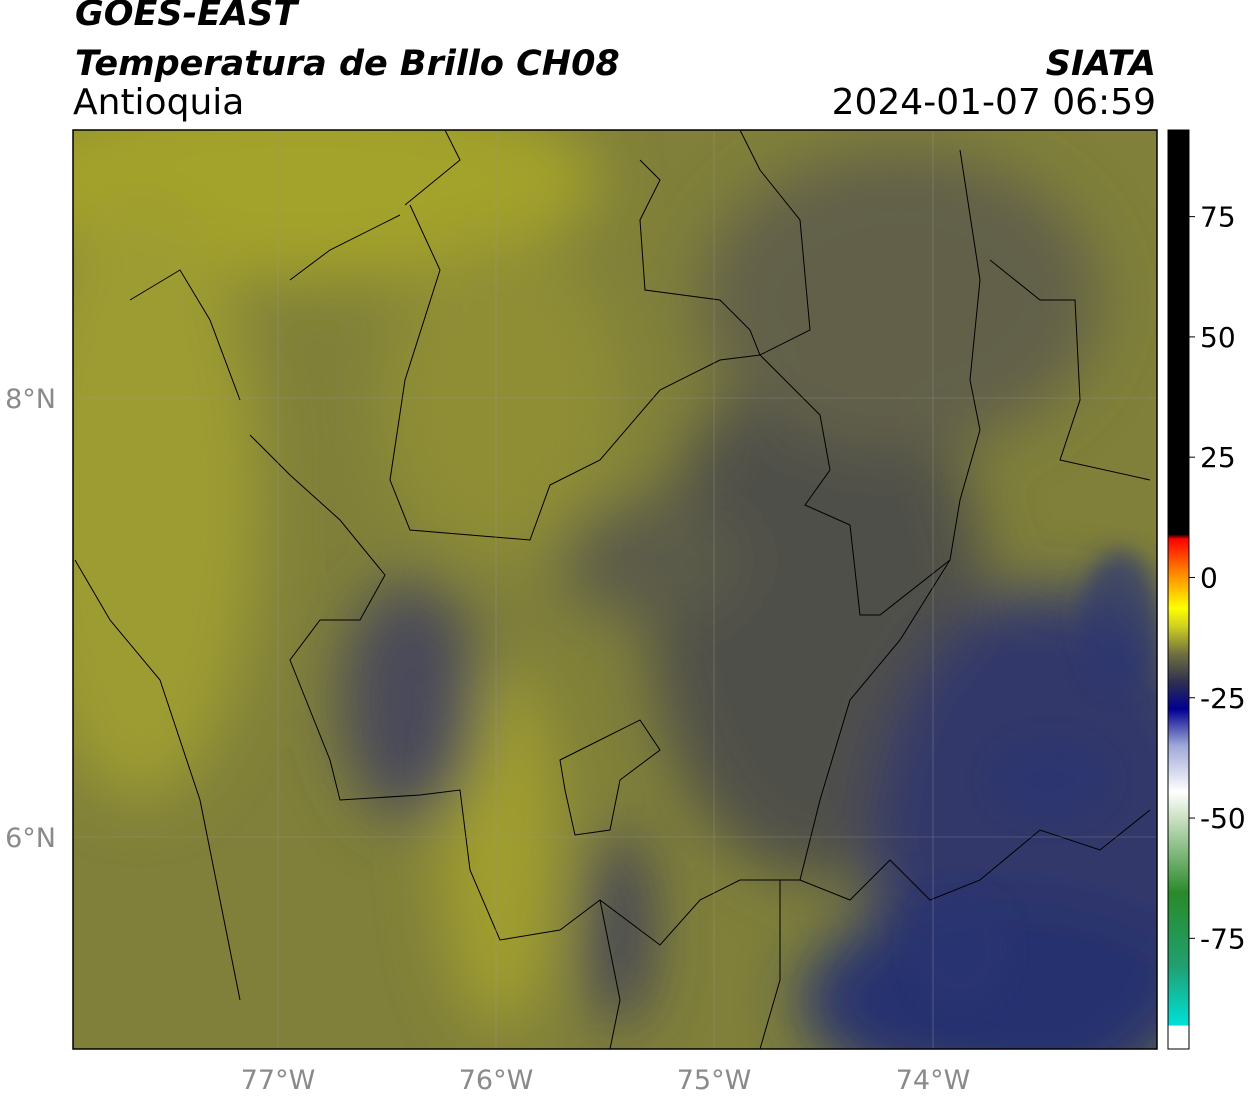 The height and width of the screenshot is (1099, 1252). What do you see at coordinates (1218, 337) in the screenshot?
I see `colorbar-tick-label: 50` at bounding box center [1218, 337].